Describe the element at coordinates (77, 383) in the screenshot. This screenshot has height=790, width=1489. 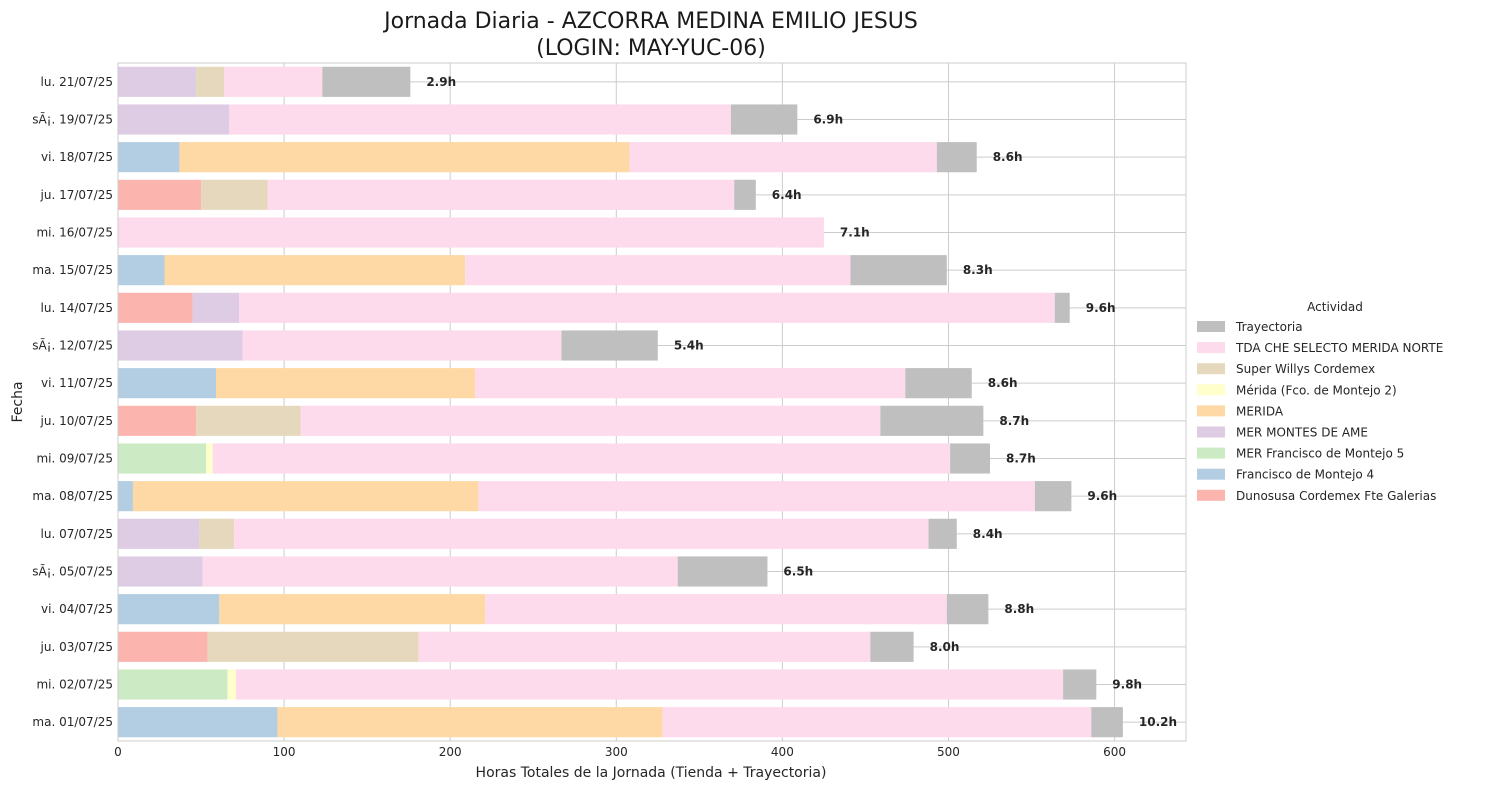
I see `y-tick-label: vi. 11/07/25` at that location.